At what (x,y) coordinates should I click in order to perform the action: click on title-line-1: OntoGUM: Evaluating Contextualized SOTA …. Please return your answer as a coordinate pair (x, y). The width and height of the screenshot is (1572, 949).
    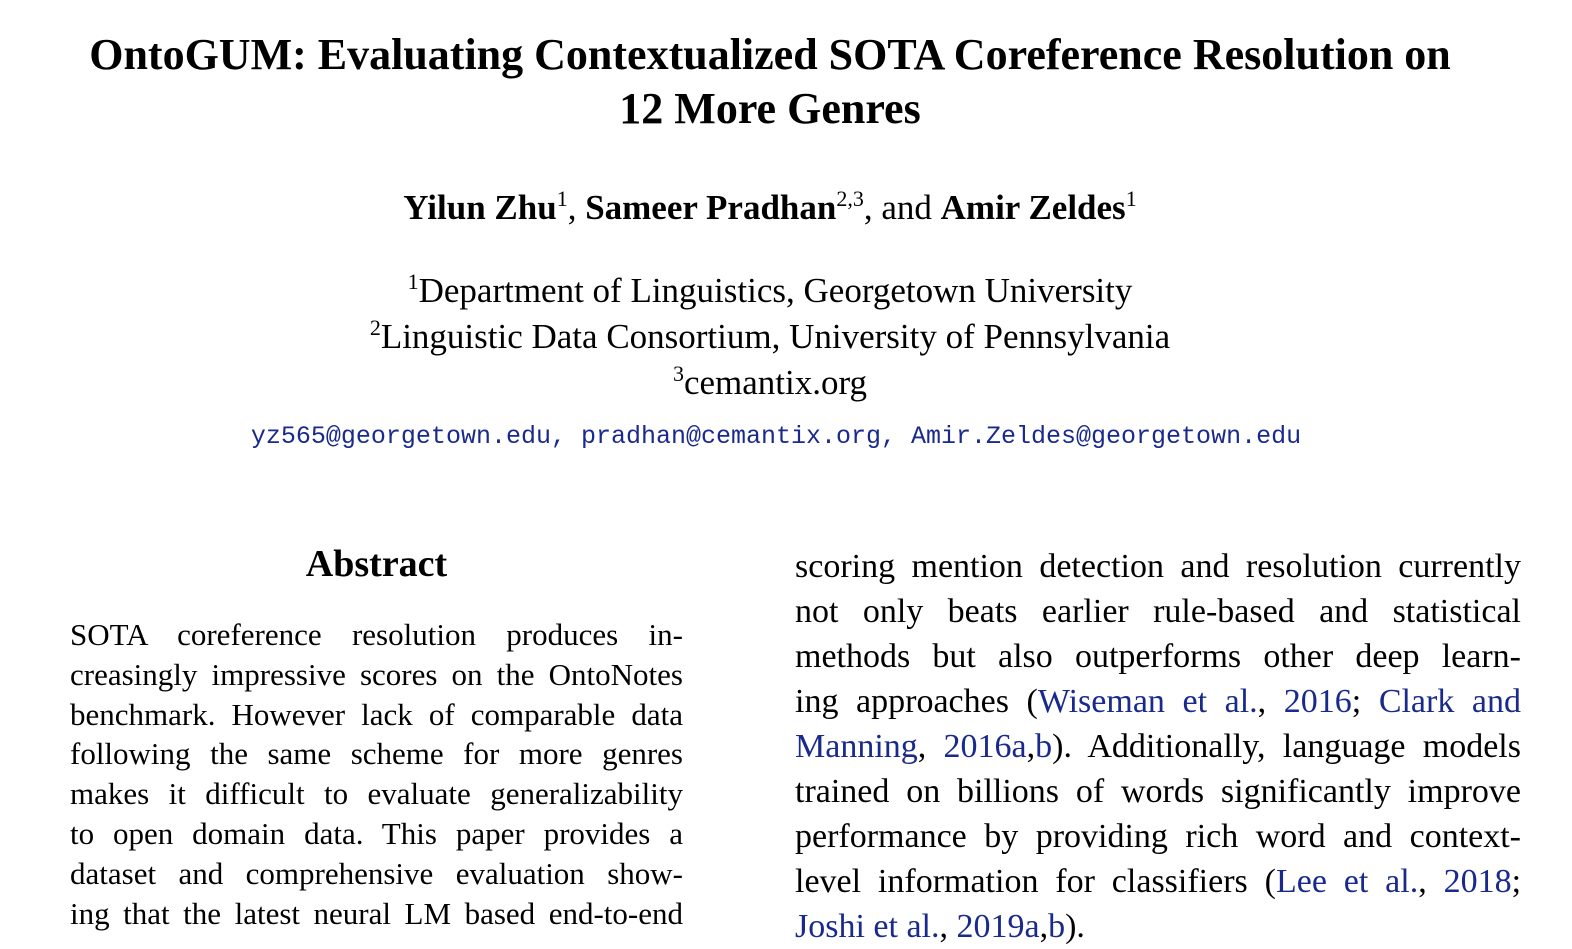
    Looking at the image, I should click on (770, 54).